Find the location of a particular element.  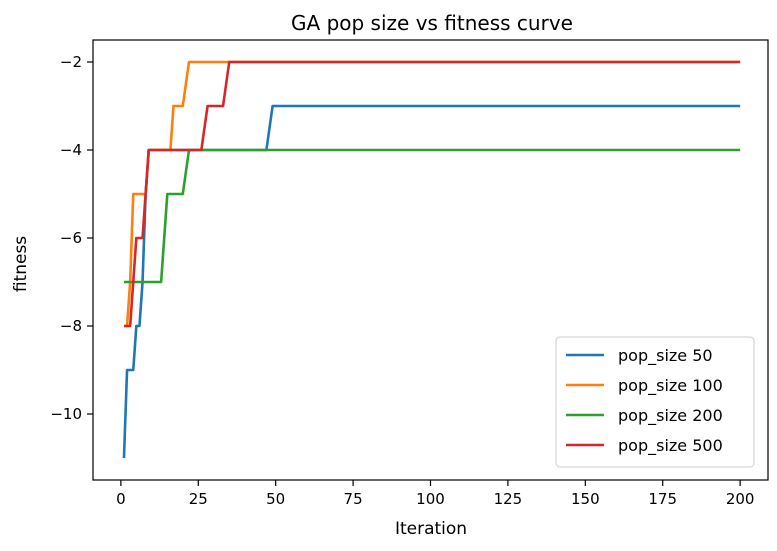

x-axis: 0 25 50 75 100 125 150 175 200 is located at coordinates (435, 494).